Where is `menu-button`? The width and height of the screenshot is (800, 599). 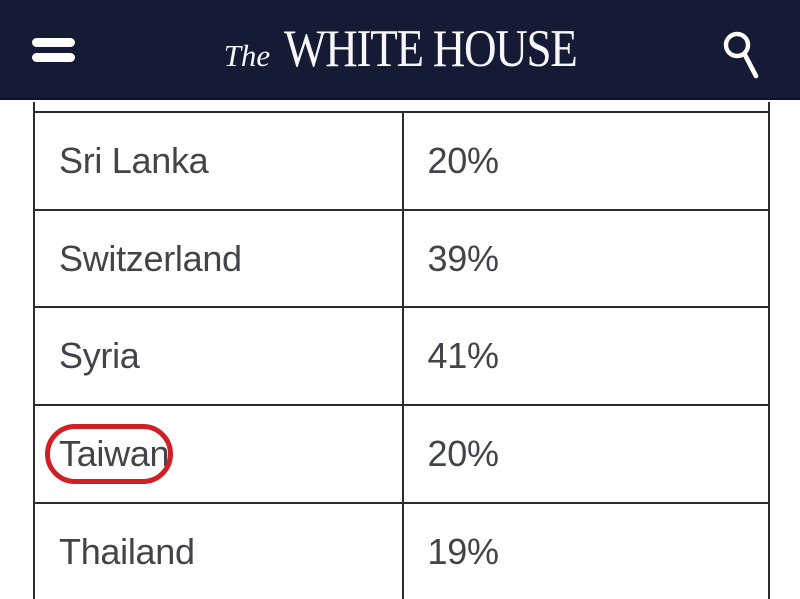
menu-button is located at coordinates (53, 50).